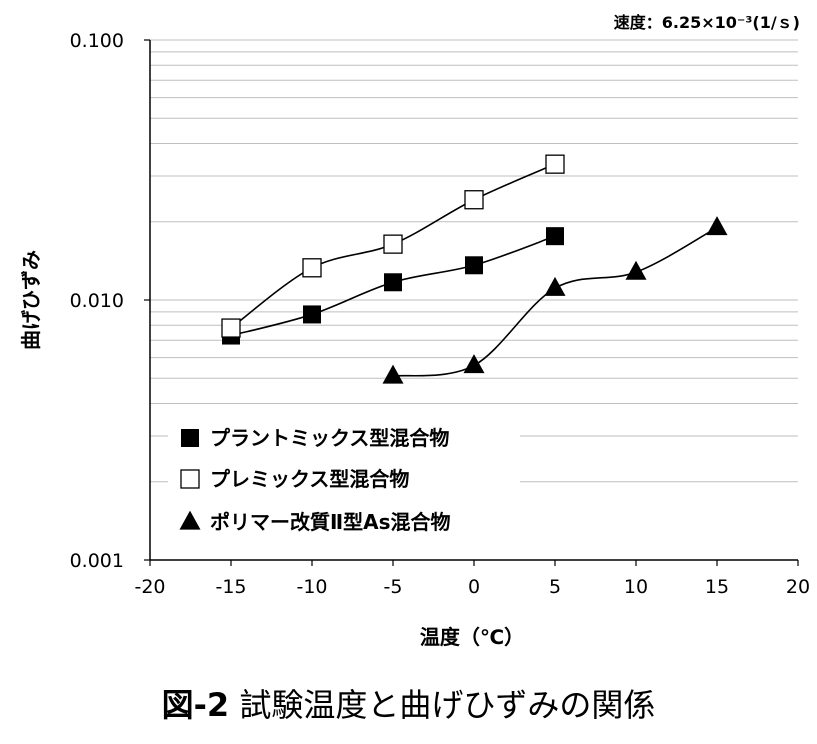  Describe the element at coordinates (798, 587) in the screenshot. I see `x-tick-label: 20` at that location.